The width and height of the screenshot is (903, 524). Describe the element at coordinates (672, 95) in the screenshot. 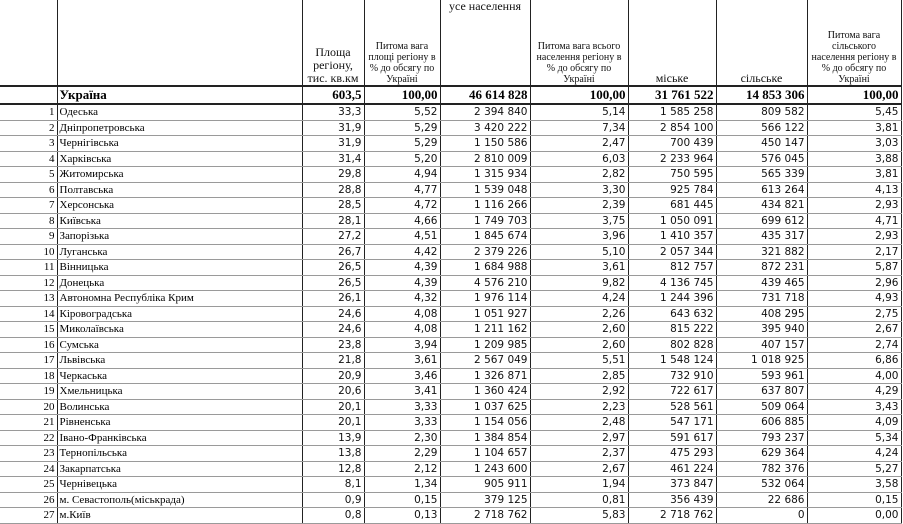

I see `urban-cell: 31 761 522` at that location.